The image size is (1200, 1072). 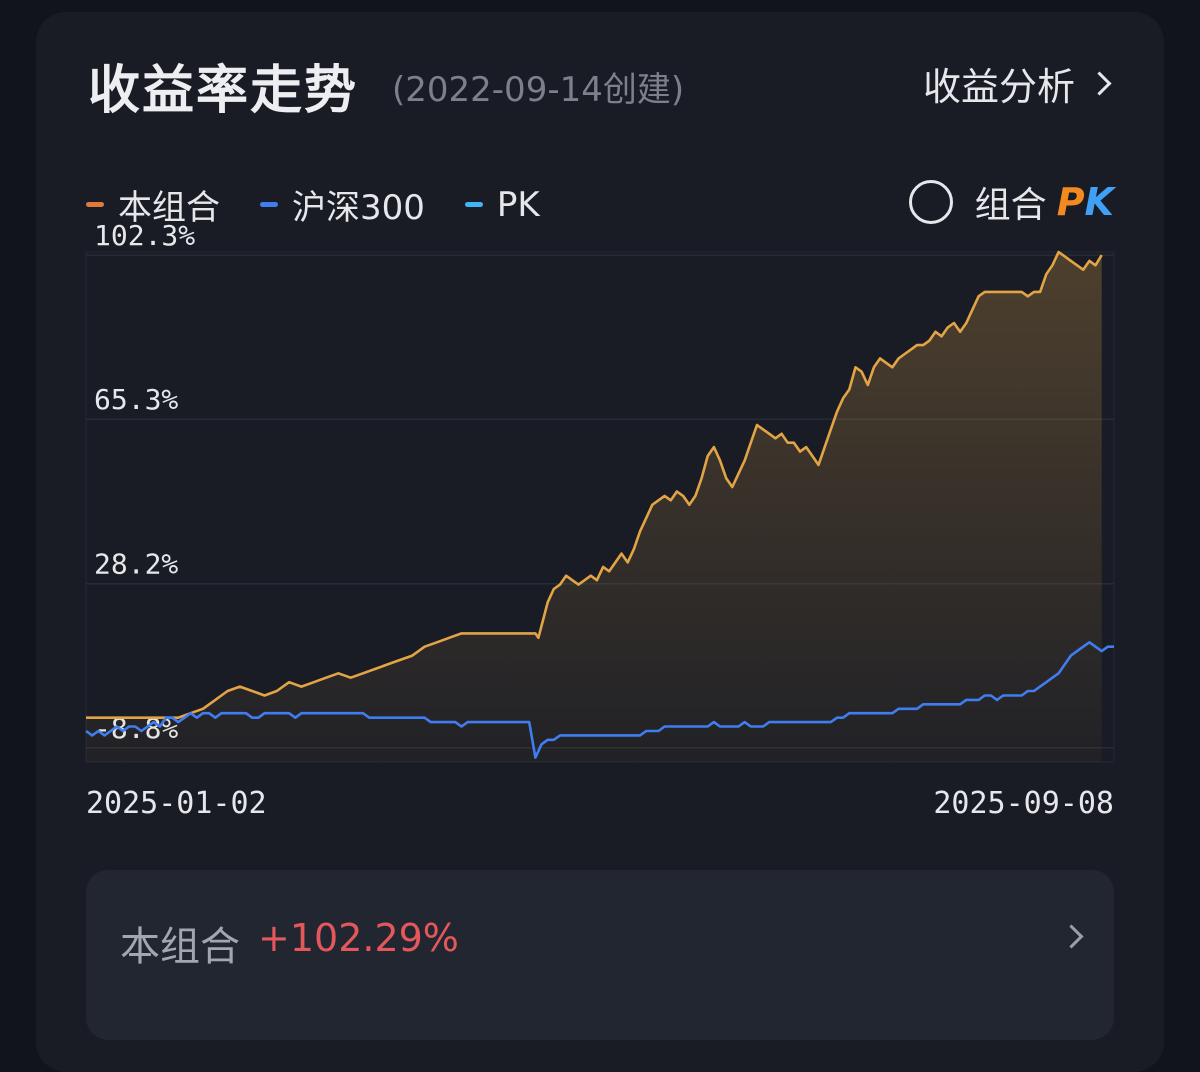 I want to click on pk-logo-k: K, so click(x=1099, y=202).